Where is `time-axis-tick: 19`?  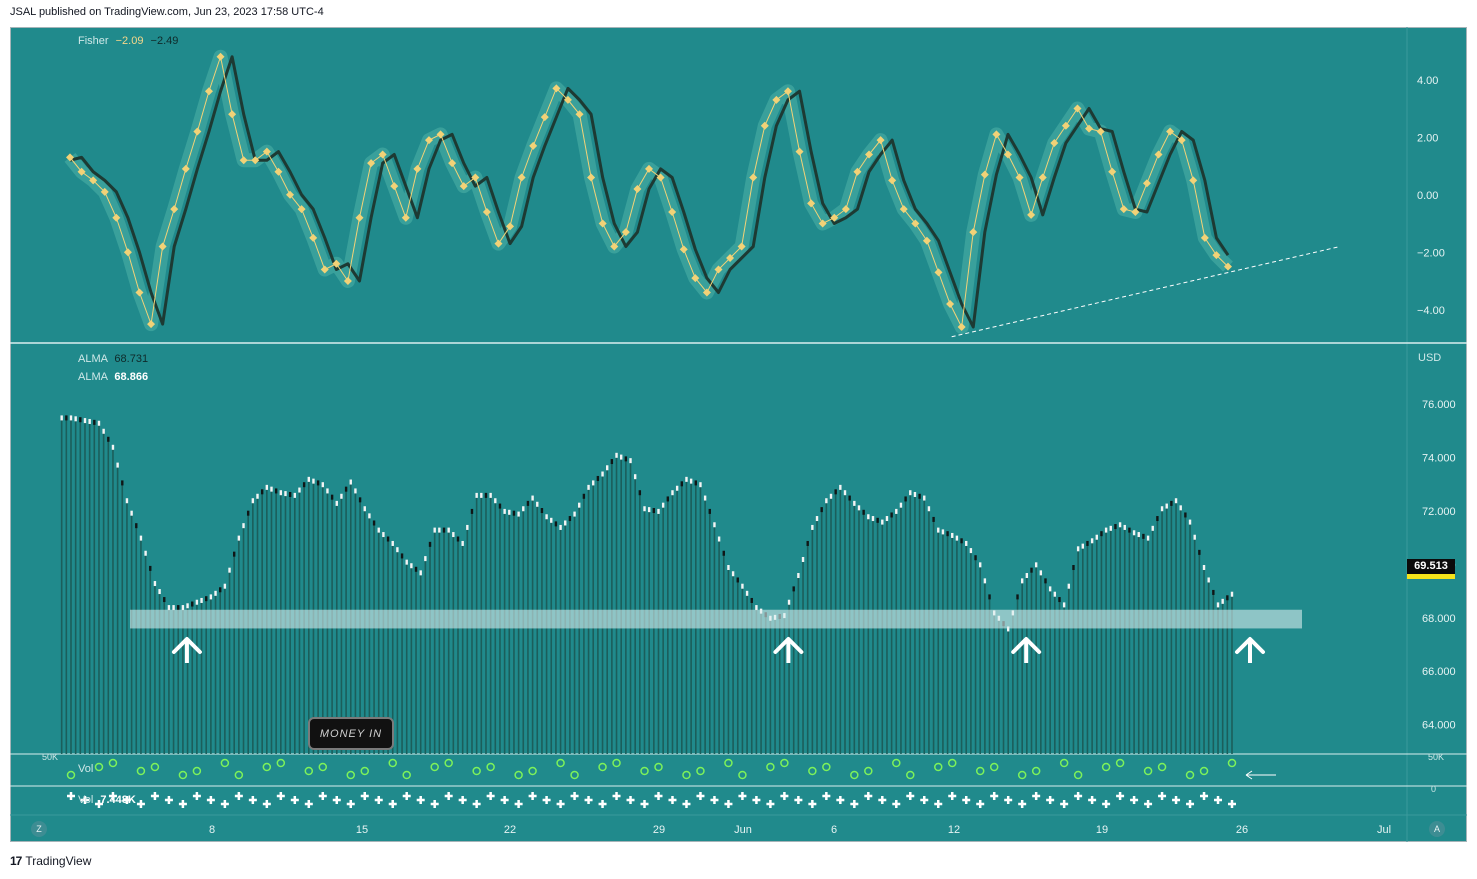
time-axis-tick: 19 is located at coordinates (1102, 830).